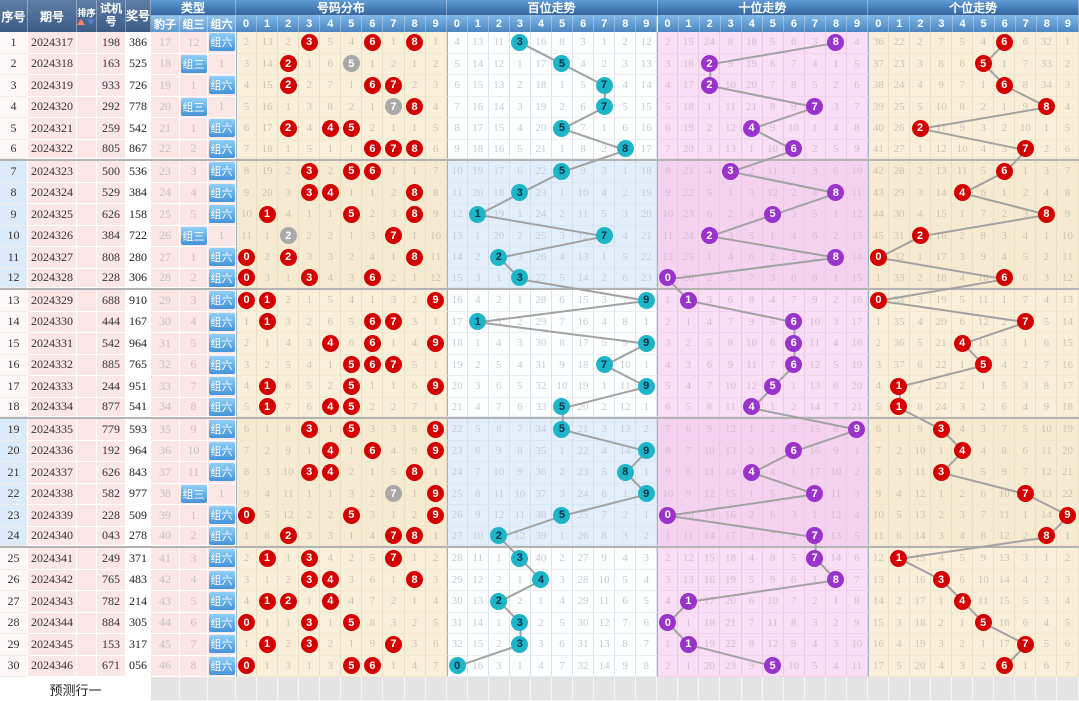  I want to click on bai-cell: 14, so click(478, 64).